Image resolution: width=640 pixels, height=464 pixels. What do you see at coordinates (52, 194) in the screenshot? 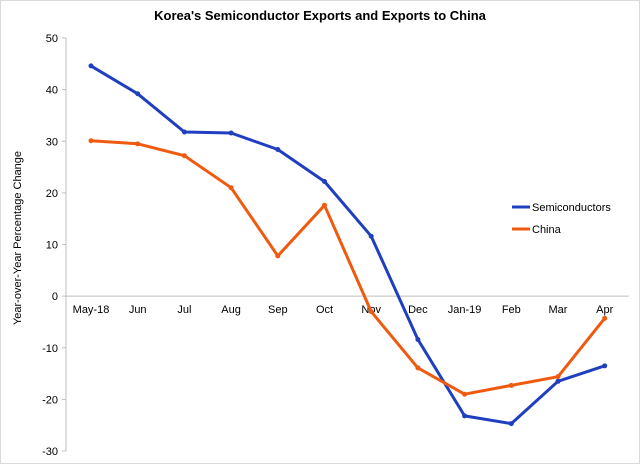
I see `y-tick-label: 20` at bounding box center [52, 194].